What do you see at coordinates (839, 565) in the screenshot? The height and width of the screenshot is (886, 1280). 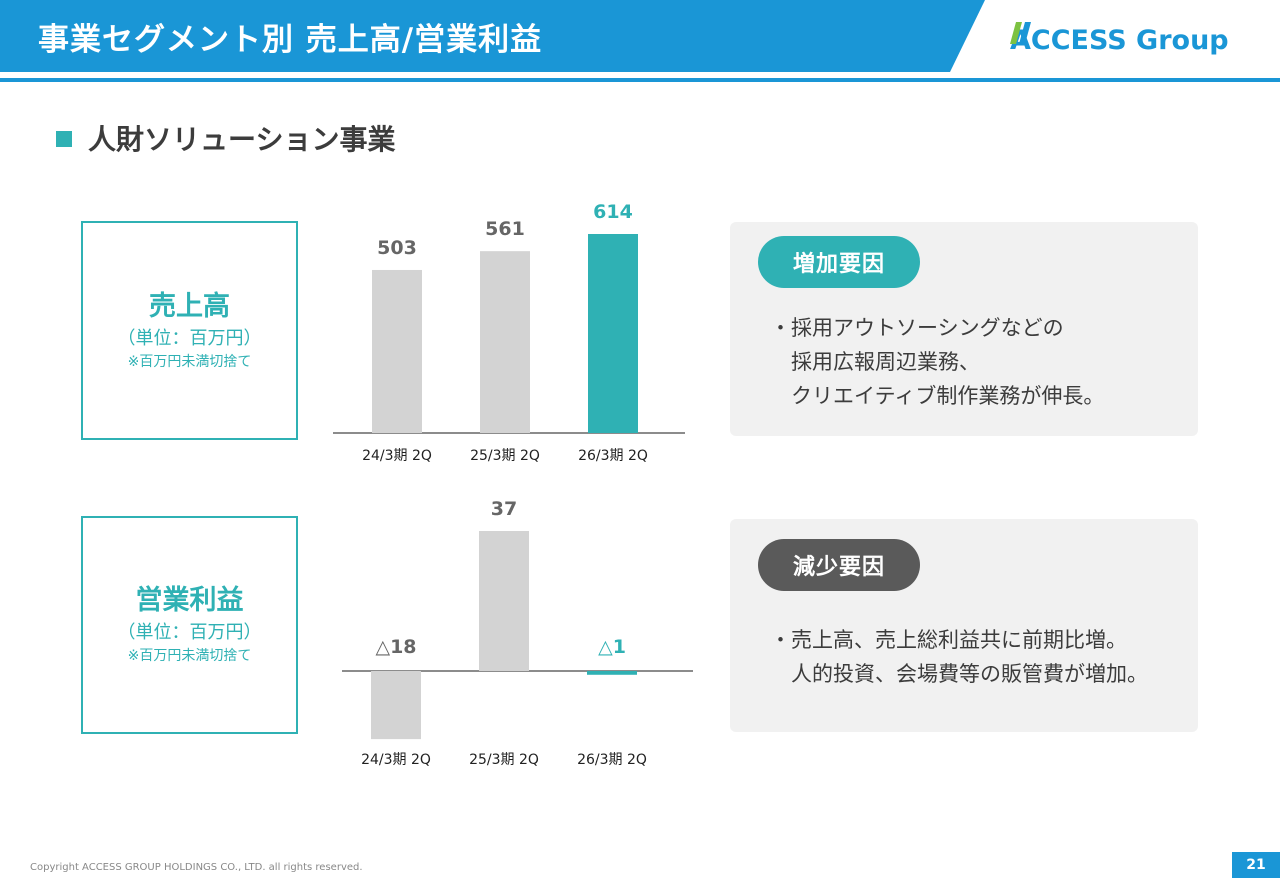 I see `decrease-factors-badge: 減少要因` at bounding box center [839, 565].